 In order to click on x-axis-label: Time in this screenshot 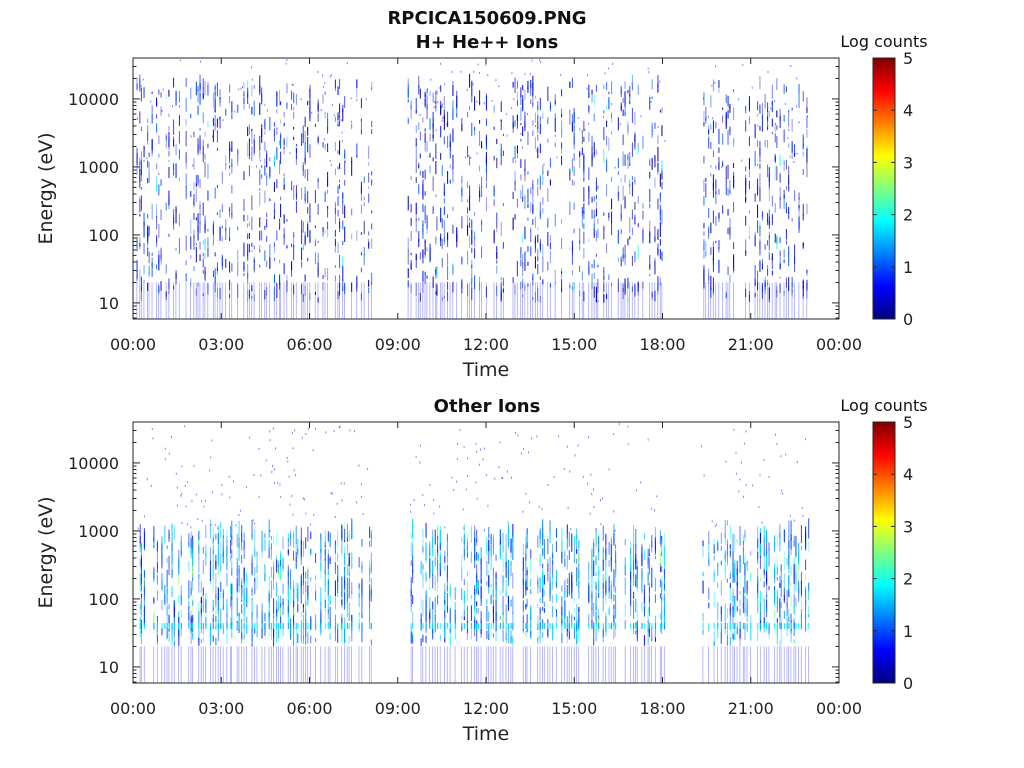, I will do `click(486, 370)`.